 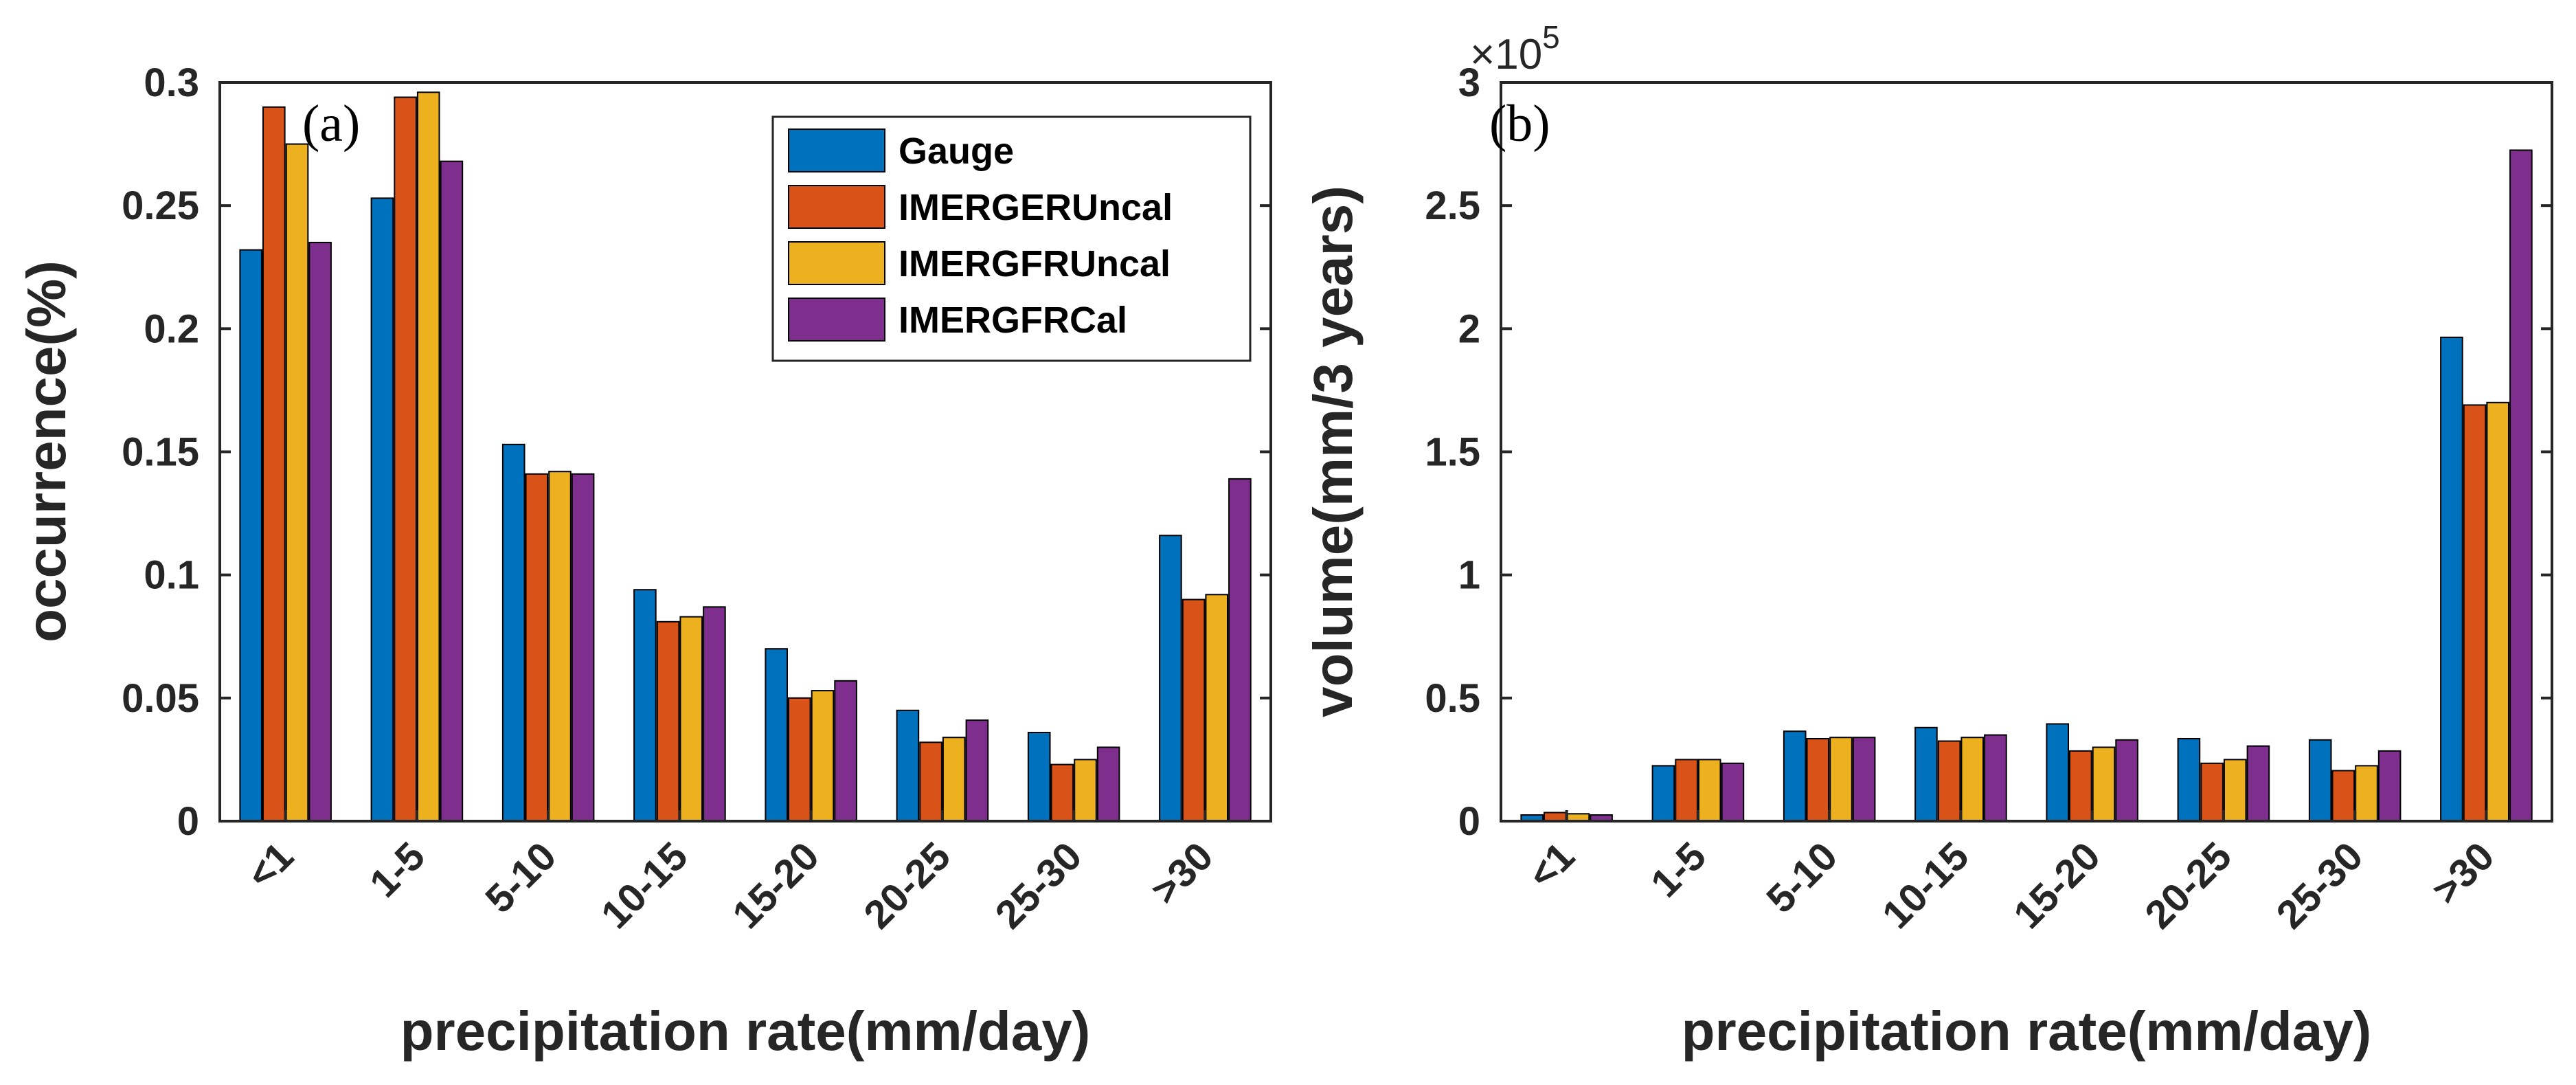 I want to click on x-tick-label-a-5-10: 5-10, so click(x=521, y=877).